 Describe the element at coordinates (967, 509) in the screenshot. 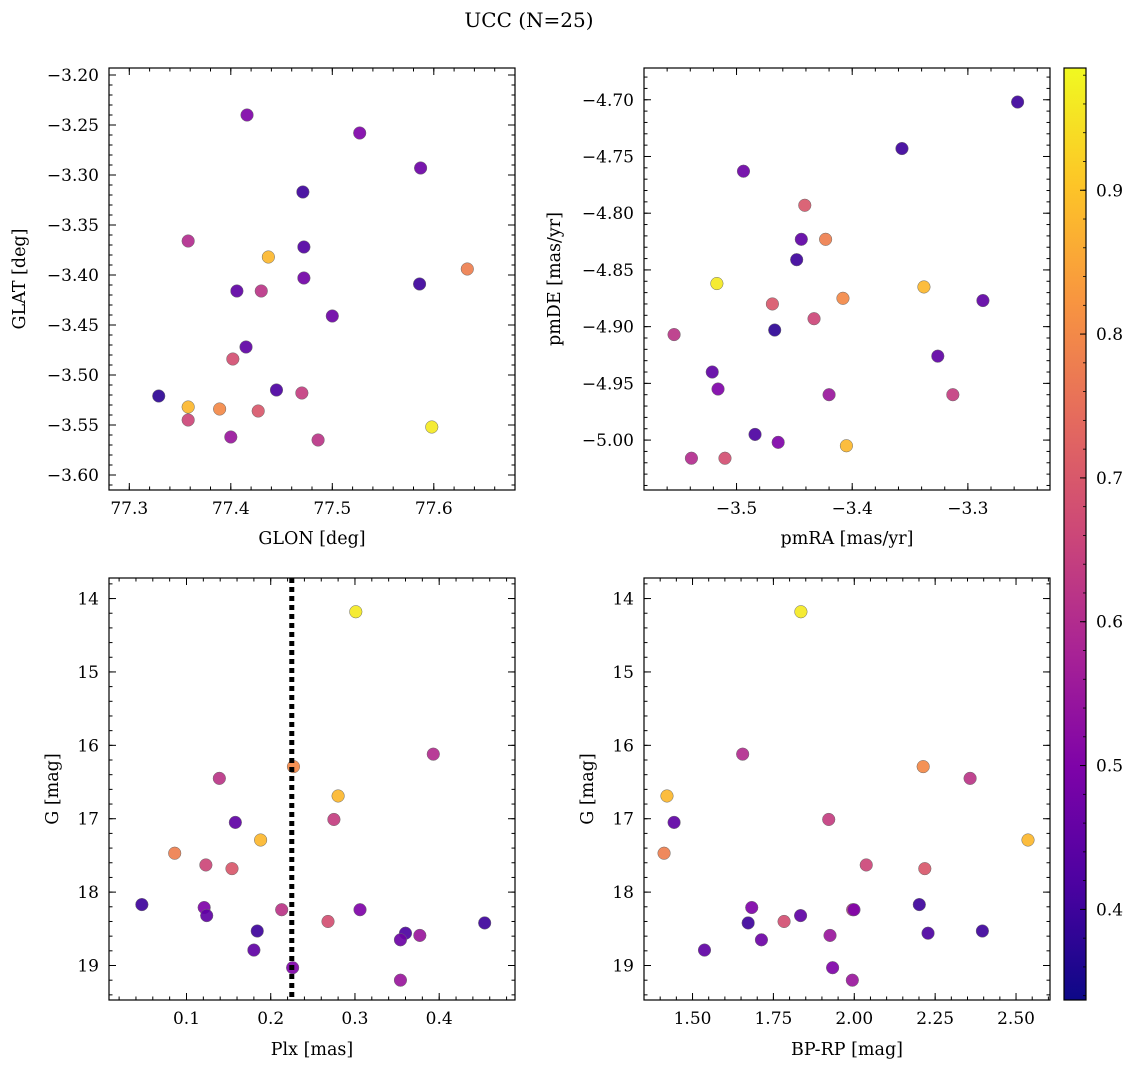

I see `x-tick-label: −3.3` at that location.